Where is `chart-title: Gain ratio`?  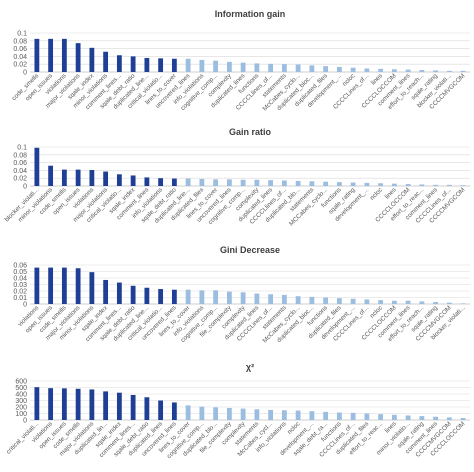 chart-title: Gain ratio is located at coordinates (250, 132).